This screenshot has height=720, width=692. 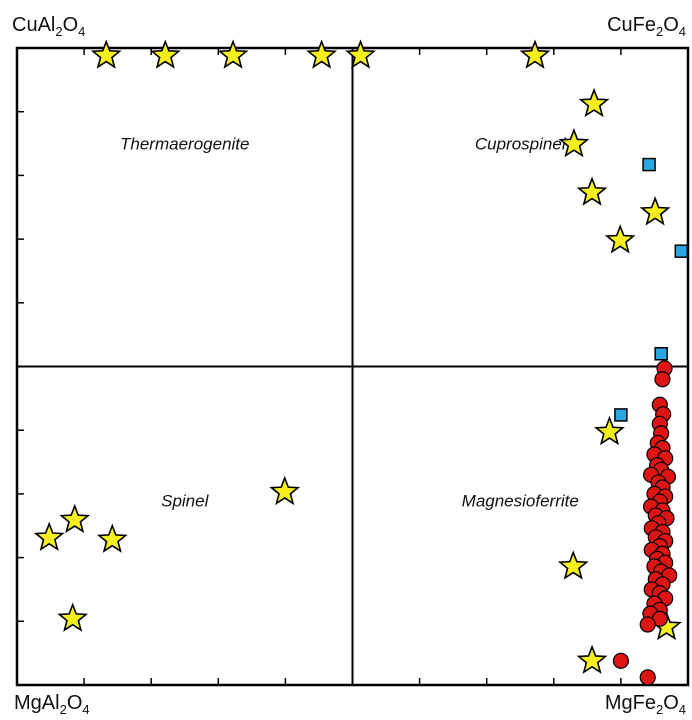 What do you see at coordinates (184, 144) in the screenshot?
I see `region-label: Thermaerogenite` at bounding box center [184, 144].